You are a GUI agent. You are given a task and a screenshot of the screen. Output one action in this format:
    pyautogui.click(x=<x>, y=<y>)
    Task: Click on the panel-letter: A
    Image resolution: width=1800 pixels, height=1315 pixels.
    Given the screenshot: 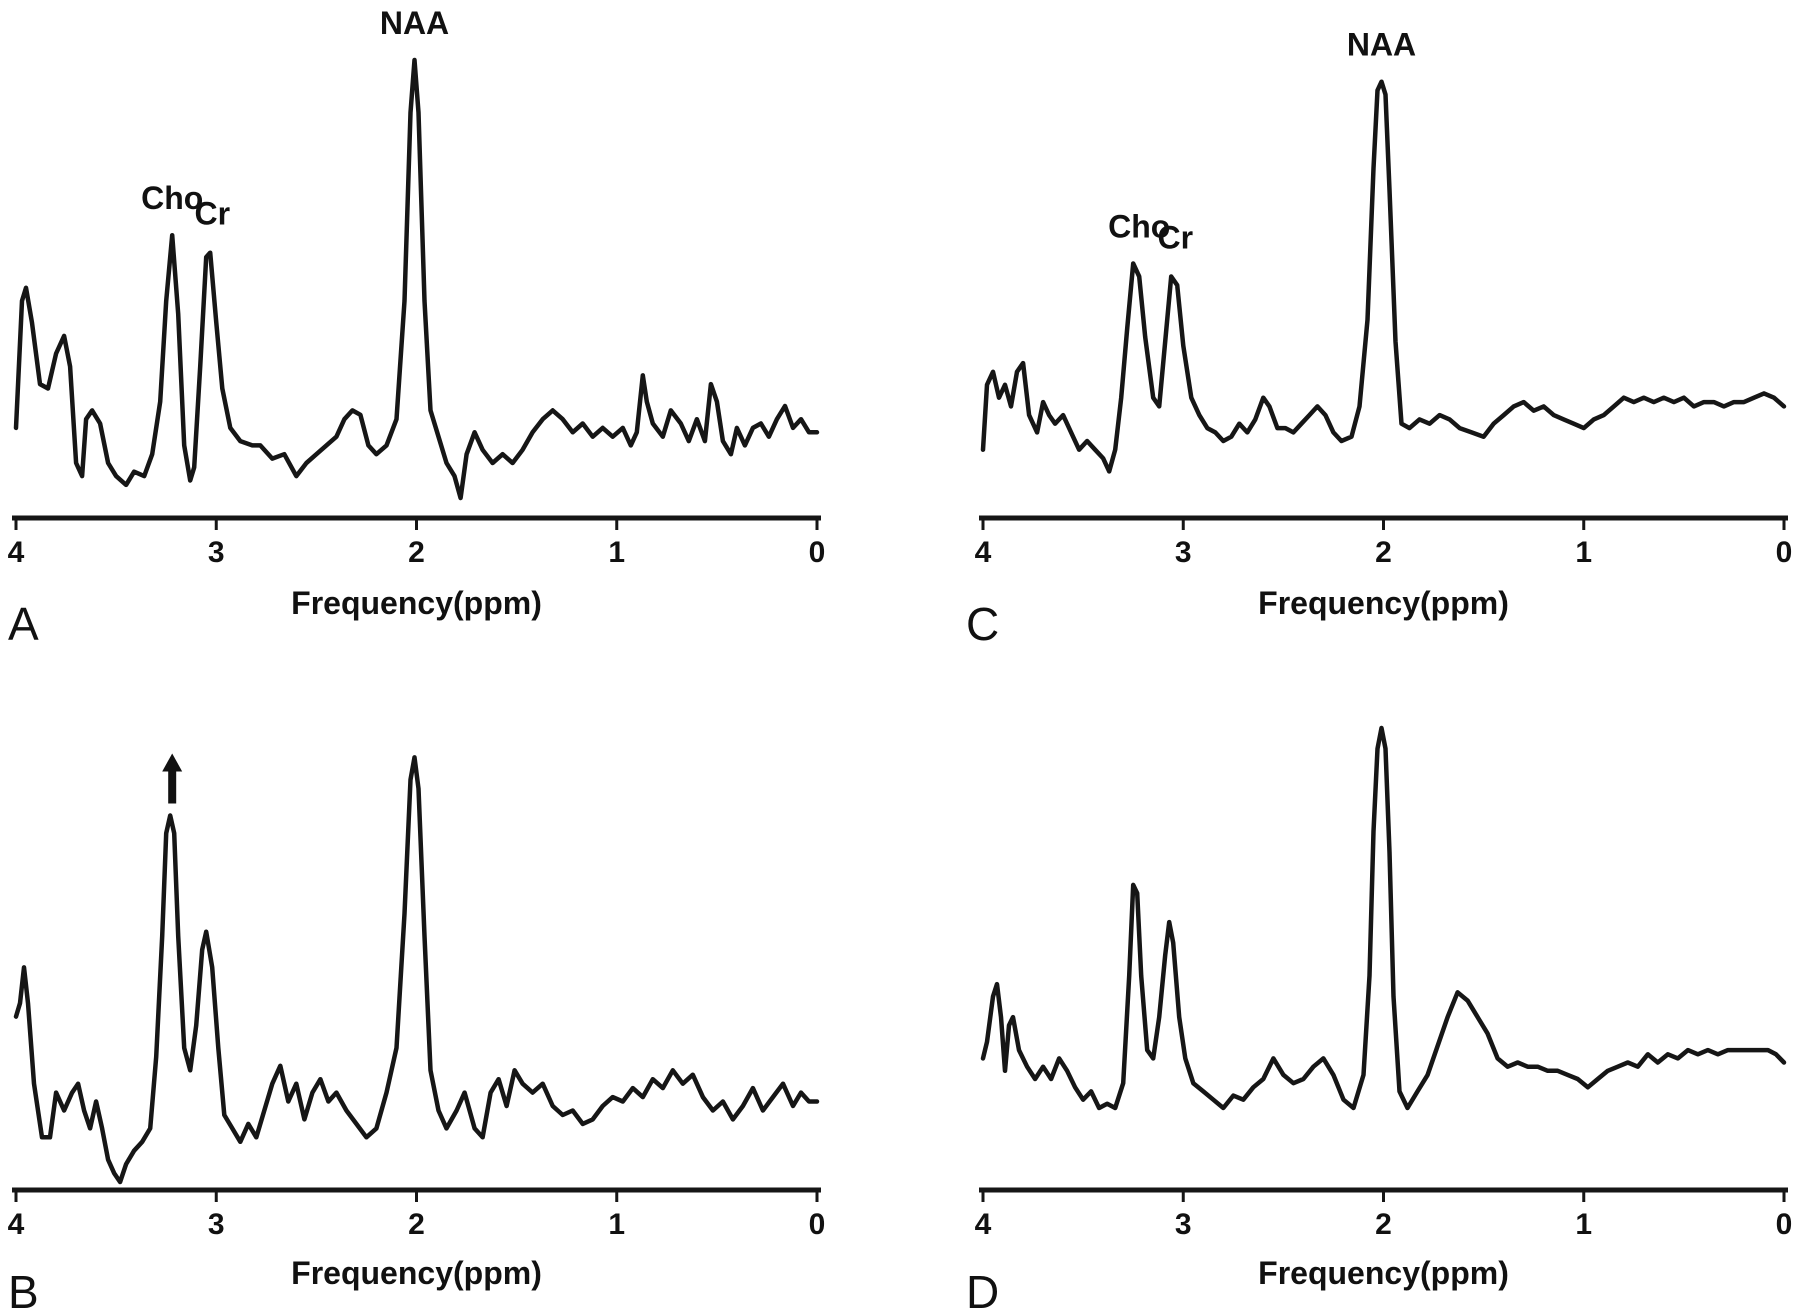 What is the action you would take?
    pyautogui.click(x=23, y=624)
    